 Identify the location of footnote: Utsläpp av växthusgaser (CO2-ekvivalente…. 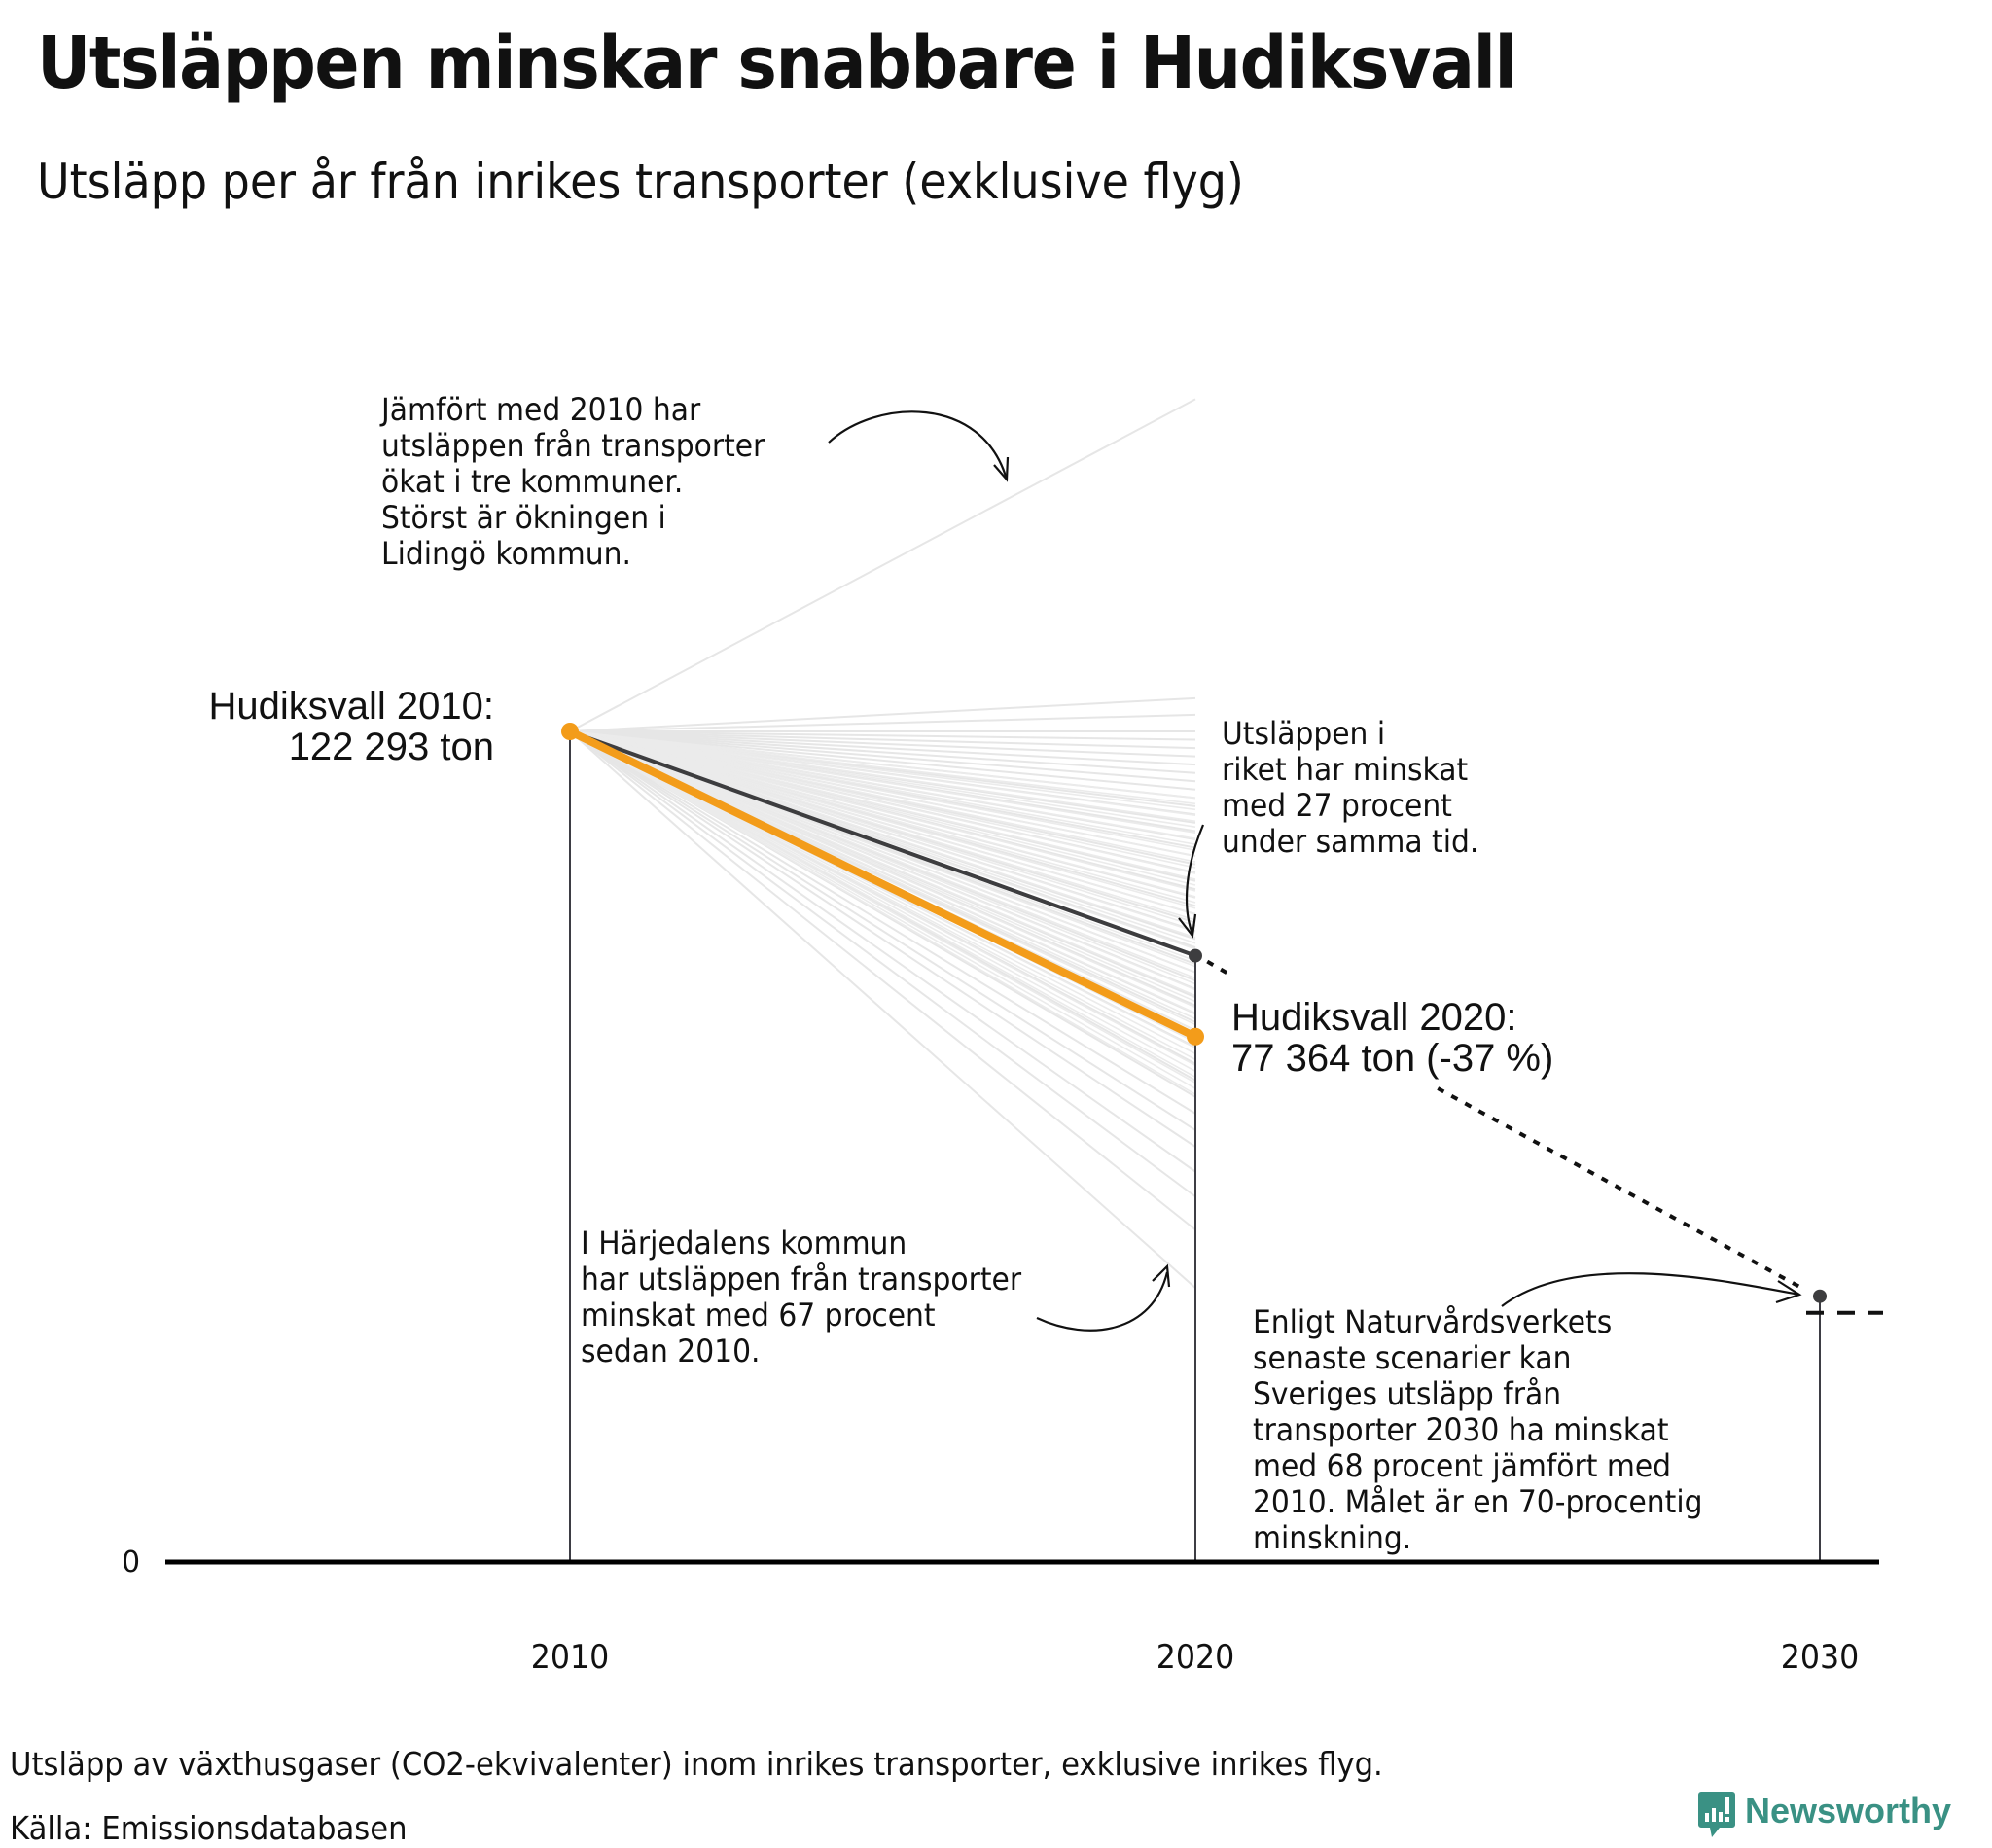
(696, 1764).